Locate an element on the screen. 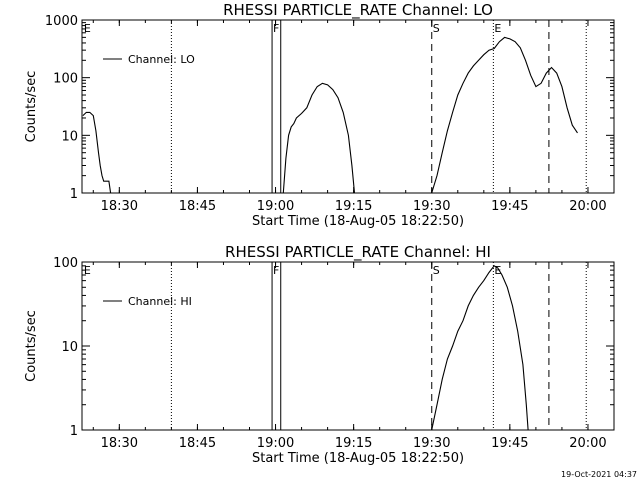  footer-timestamp: 19-Oct-2021 04:37 is located at coordinates (599, 474).